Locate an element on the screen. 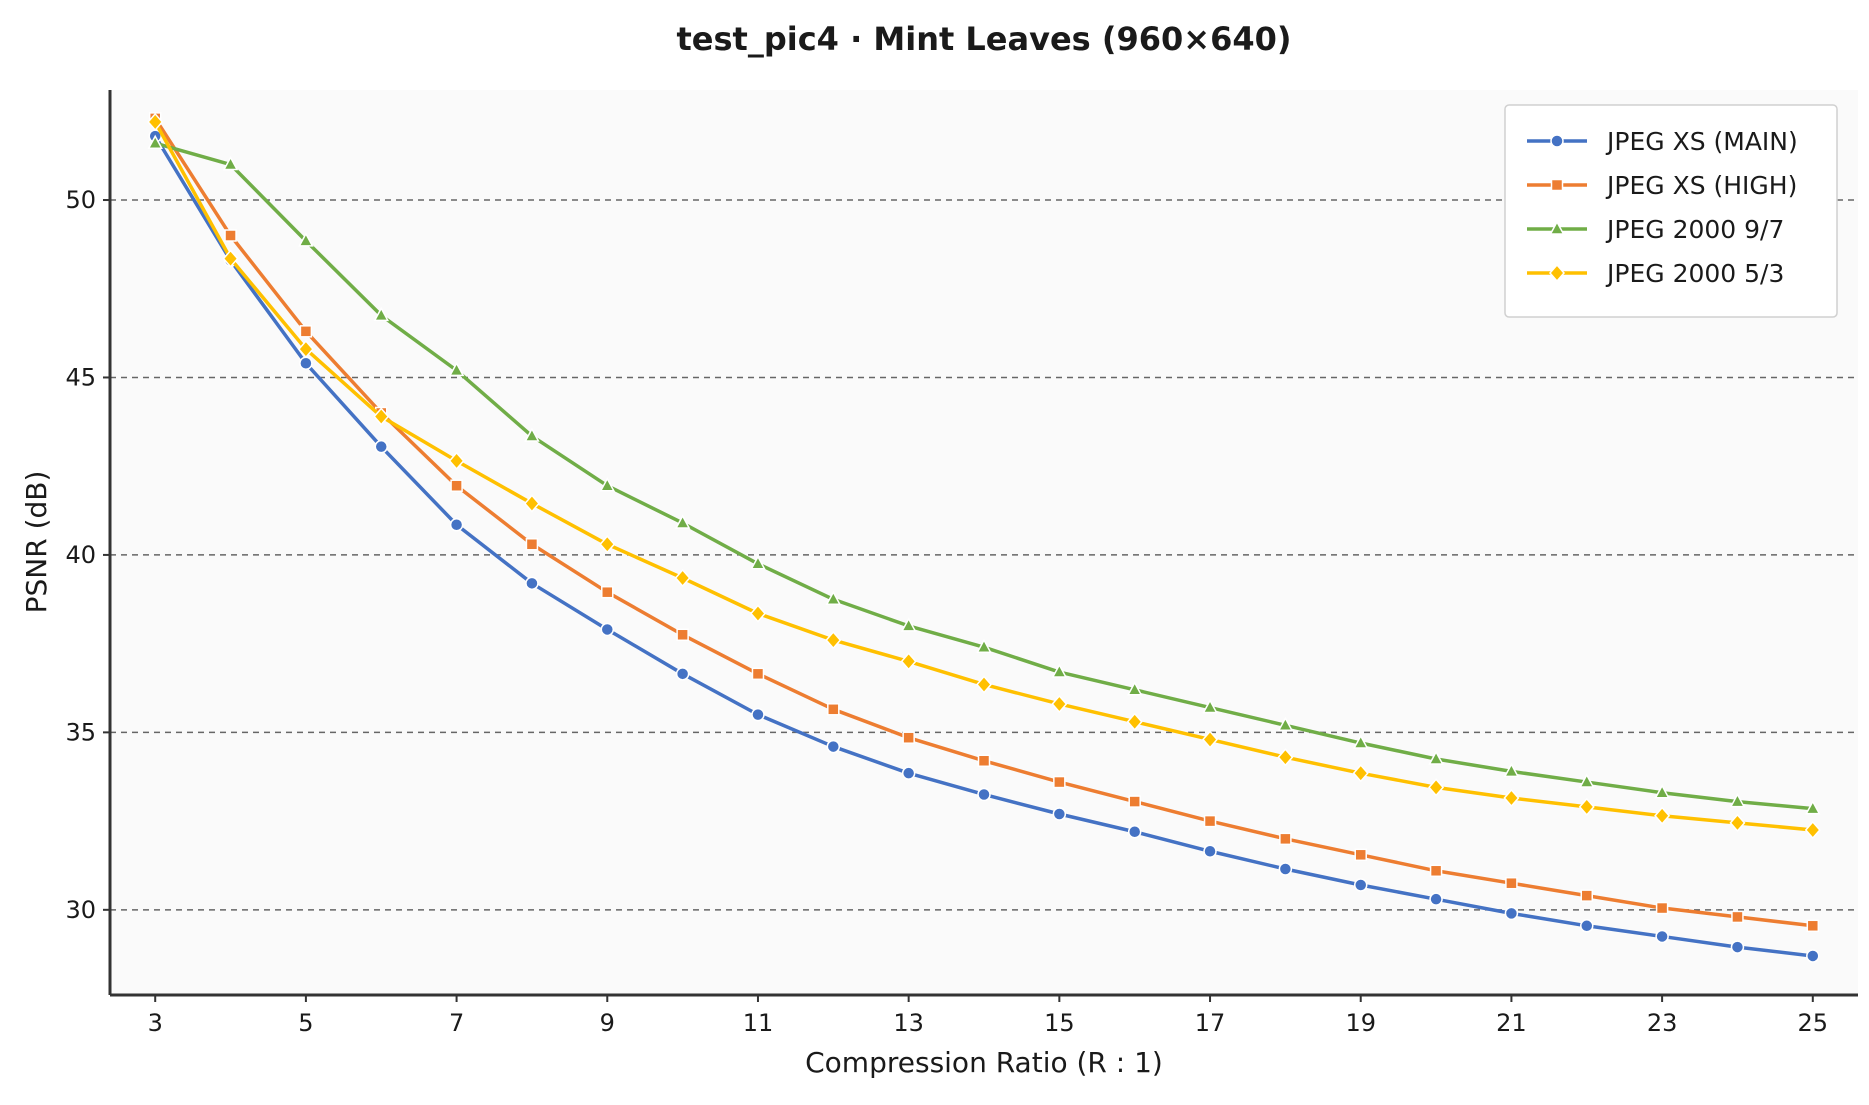 This screenshot has width=1869, height=1105. legend-item: JPEG 2000 9/7 is located at coordinates (1655, 229).